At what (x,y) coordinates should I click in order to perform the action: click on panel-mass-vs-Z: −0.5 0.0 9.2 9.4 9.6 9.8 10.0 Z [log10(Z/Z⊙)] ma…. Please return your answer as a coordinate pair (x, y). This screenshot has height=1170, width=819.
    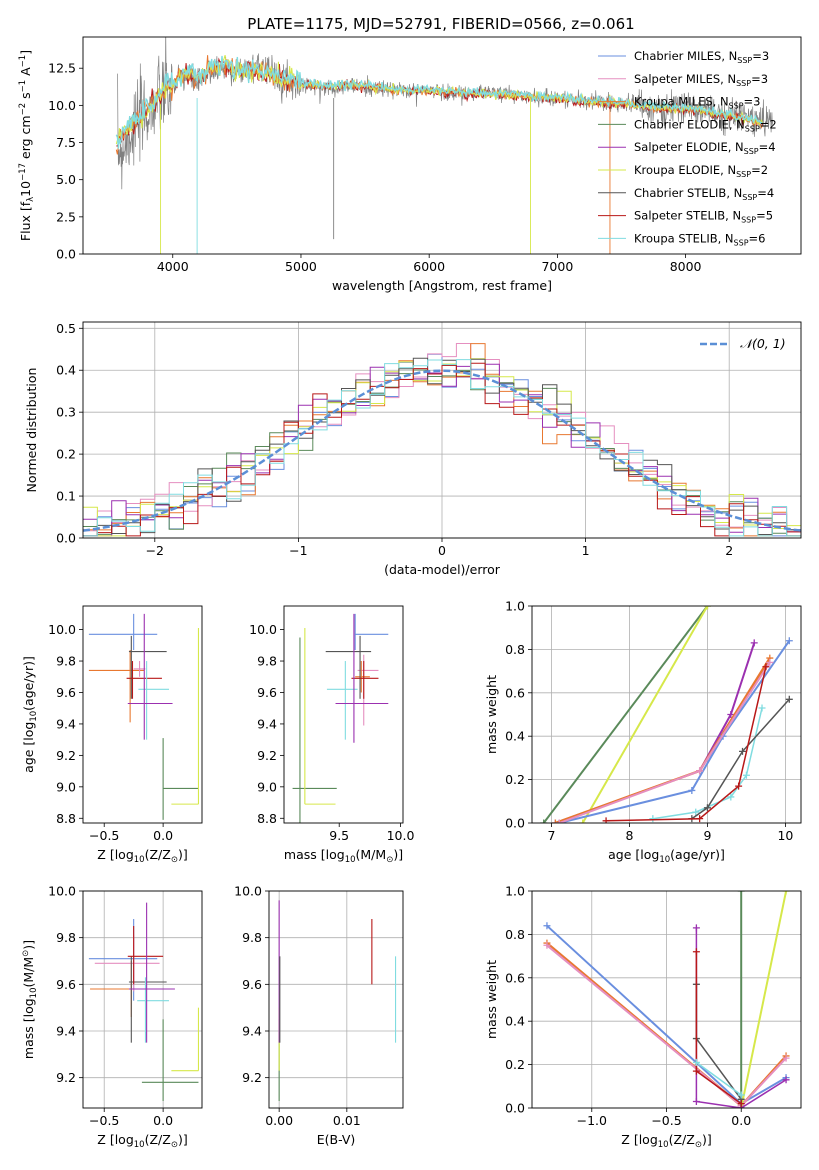
    Looking at the image, I should click on (112, 1017).